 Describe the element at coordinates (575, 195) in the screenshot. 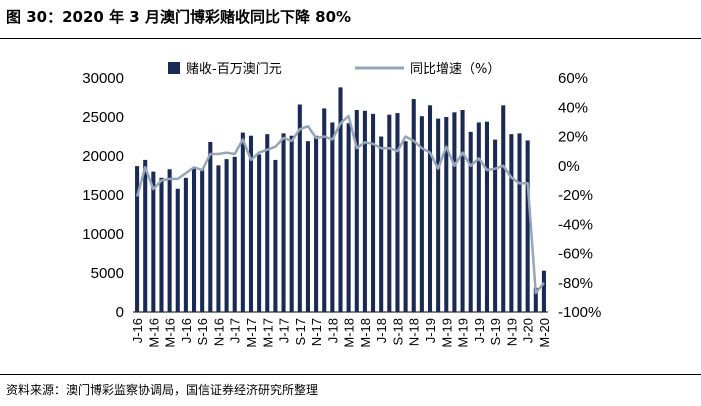

I see `y-right-tick-label: -20%` at that location.